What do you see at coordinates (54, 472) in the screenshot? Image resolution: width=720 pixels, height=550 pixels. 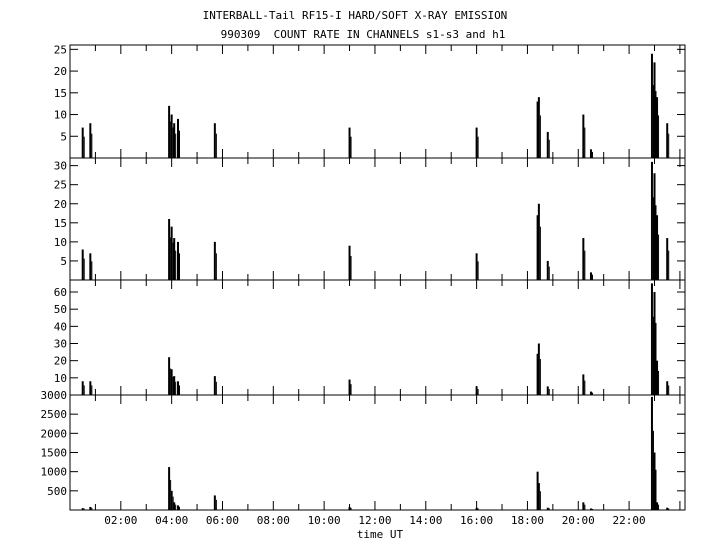 I see `y-tick-label: 1000` at bounding box center [54, 472].